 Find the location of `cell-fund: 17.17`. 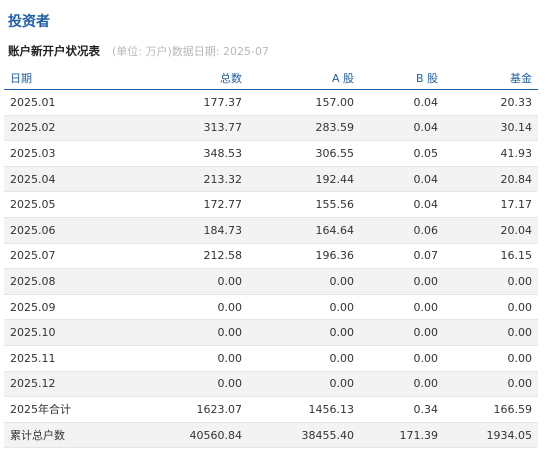

cell-fund: 17.17 is located at coordinates (491, 204).